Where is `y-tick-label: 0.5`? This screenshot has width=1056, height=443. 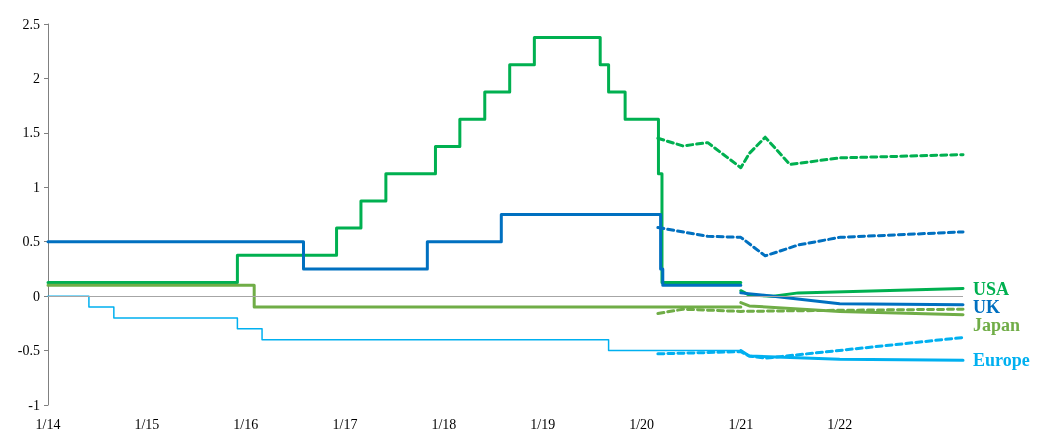 y-tick-label: 0.5 is located at coordinates (31, 242).